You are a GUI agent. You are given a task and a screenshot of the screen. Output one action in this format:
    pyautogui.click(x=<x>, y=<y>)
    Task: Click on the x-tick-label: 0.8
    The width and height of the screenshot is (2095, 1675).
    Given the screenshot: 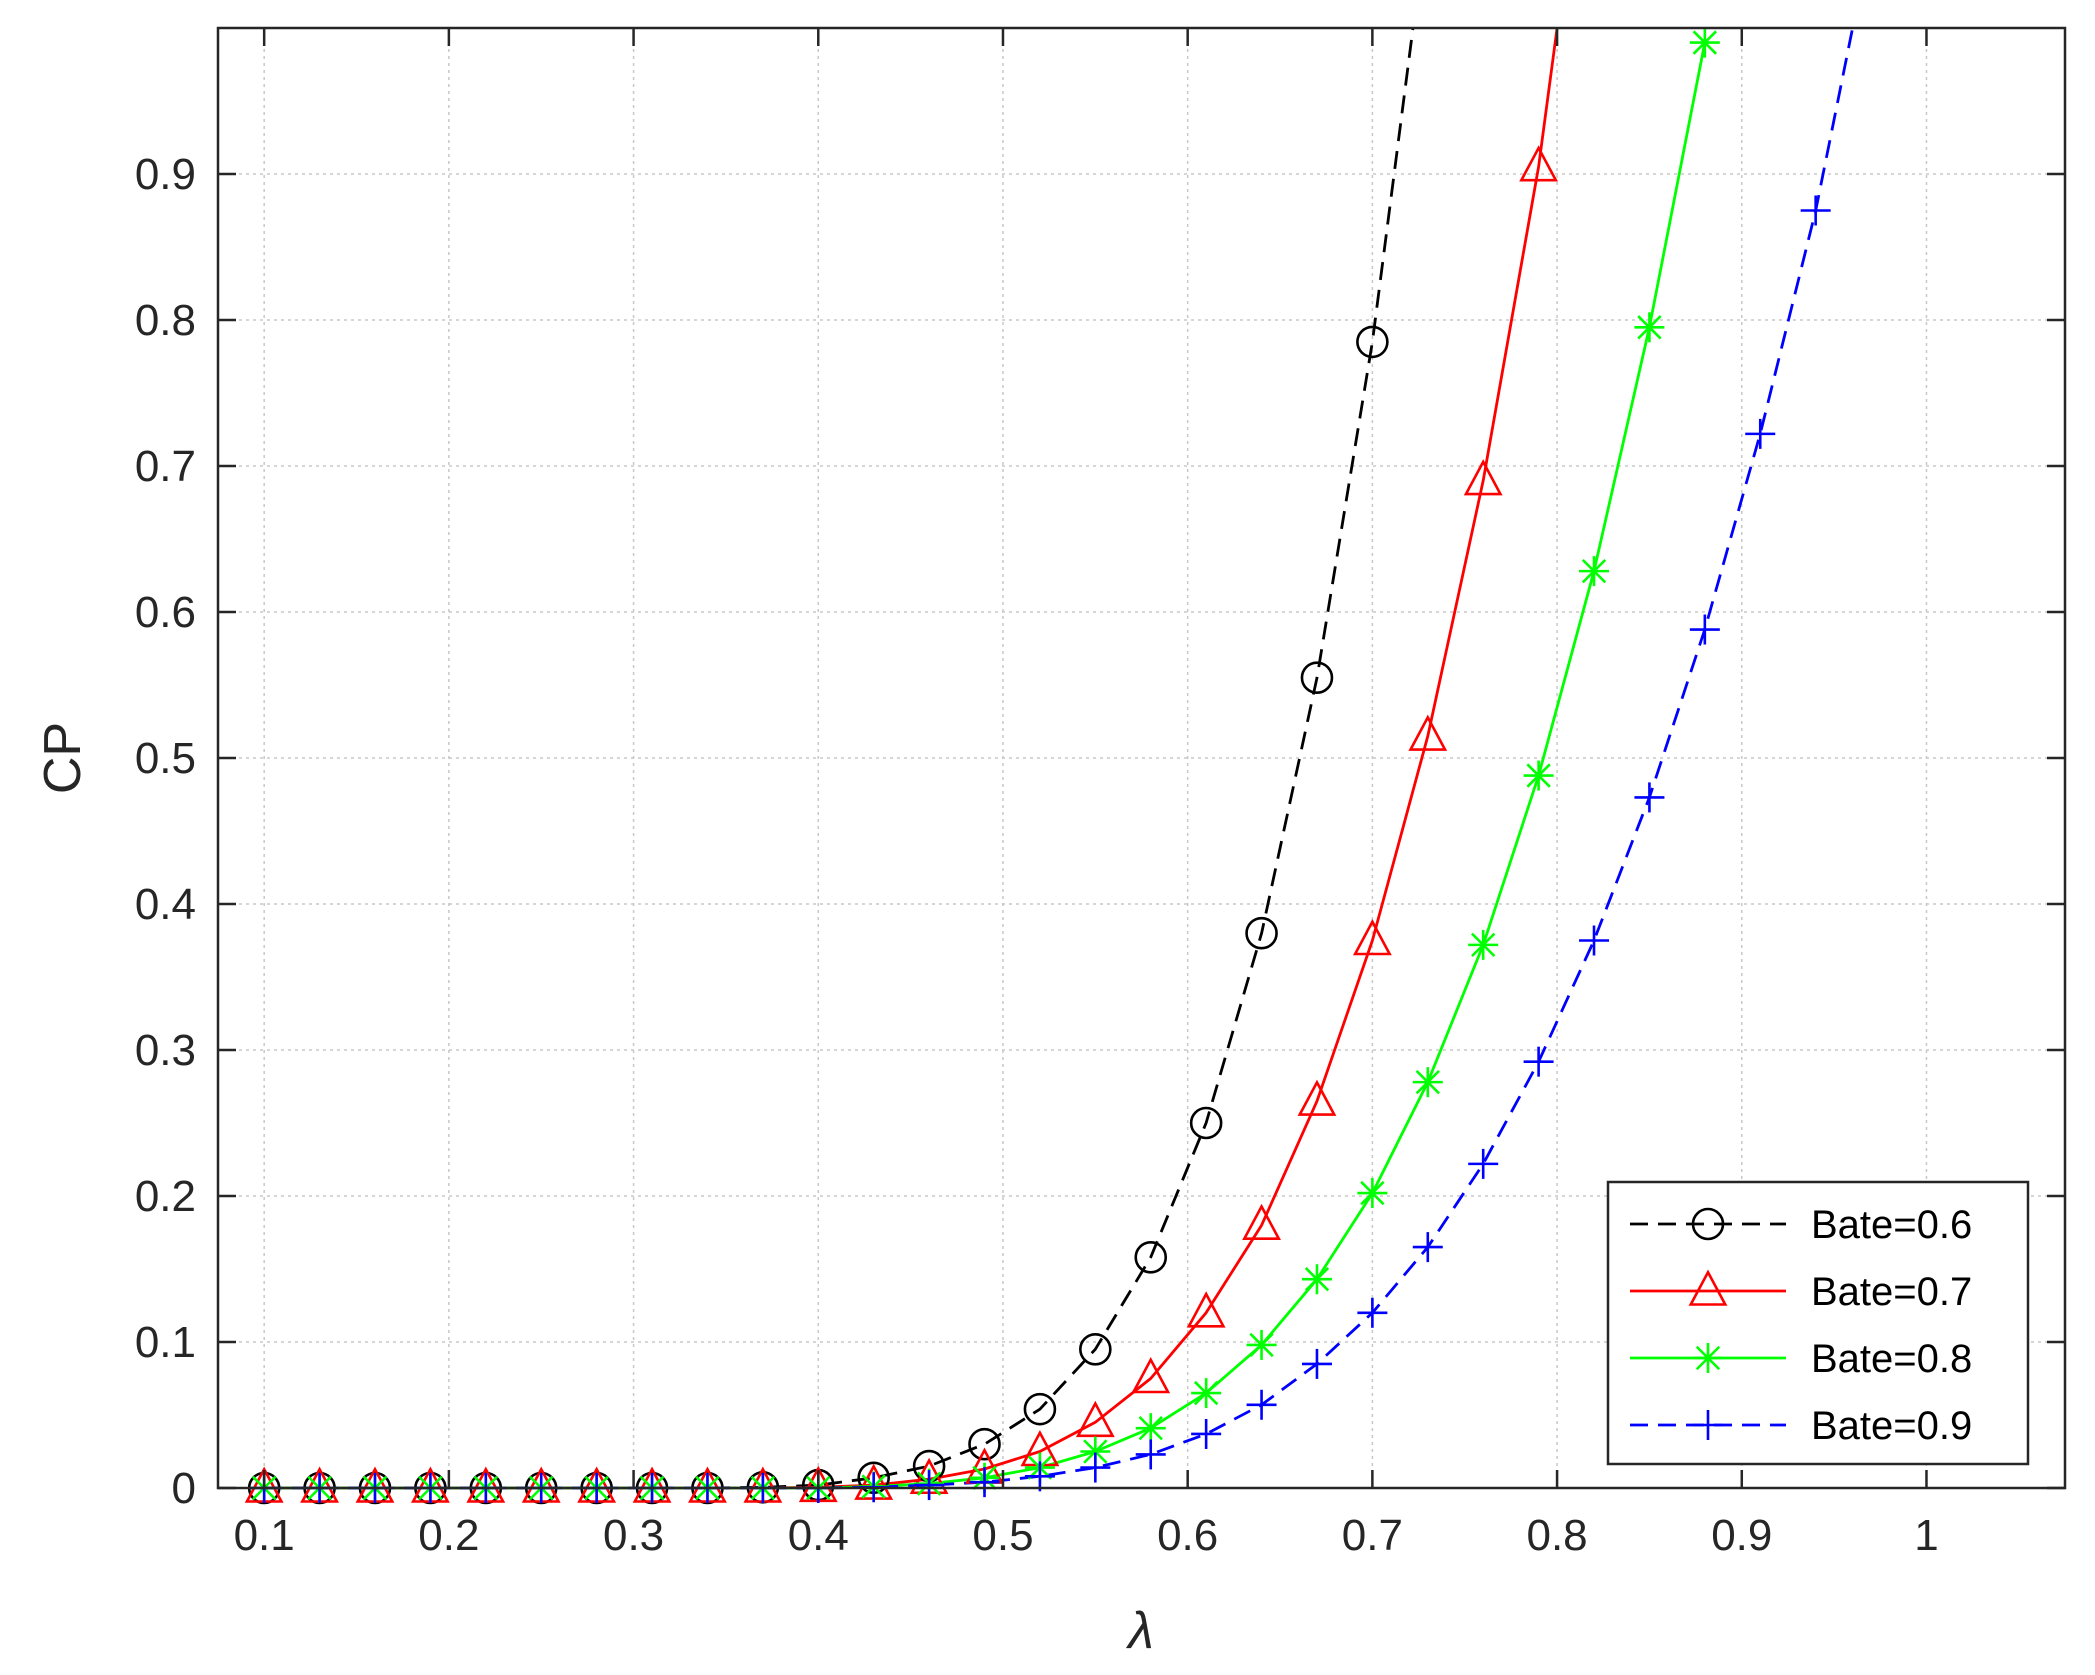 What is the action you would take?
    pyautogui.click(x=1556, y=1535)
    